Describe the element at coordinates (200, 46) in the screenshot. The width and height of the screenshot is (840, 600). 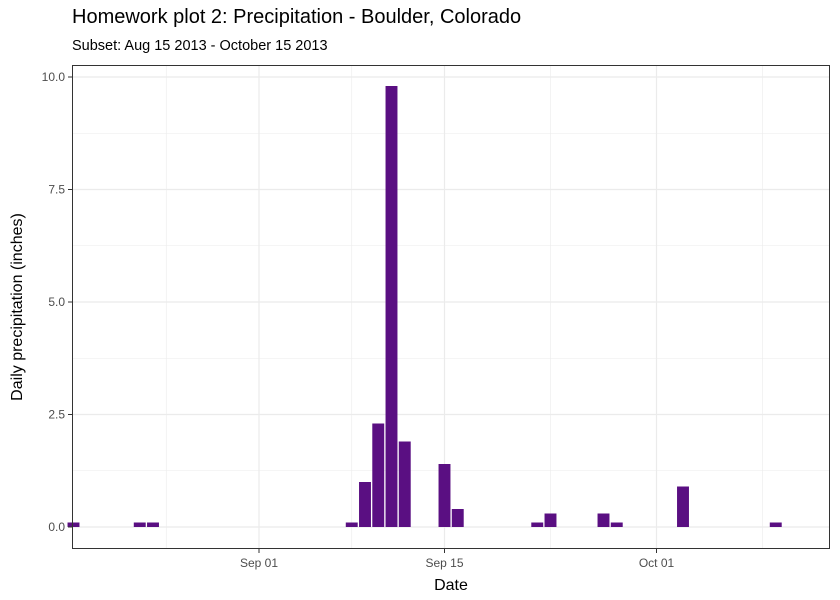
I see `chart-subtitle: Subset: Aug 15 2013 - October 15 2013` at that location.